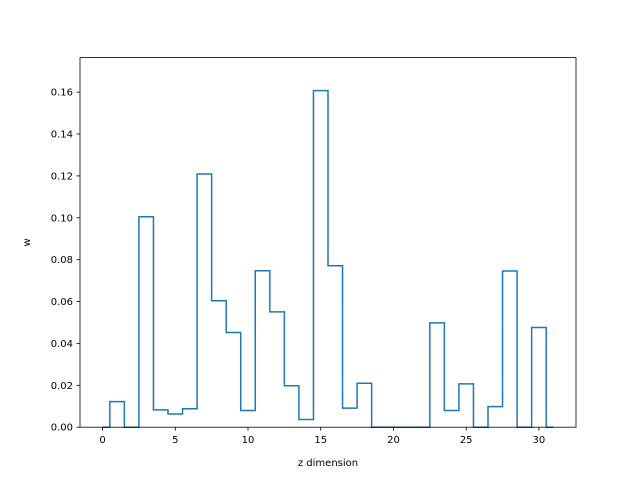  Describe the element at coordinates (62, 386) in the screenshot. I see `y-tick-label: 0.02` at that location.